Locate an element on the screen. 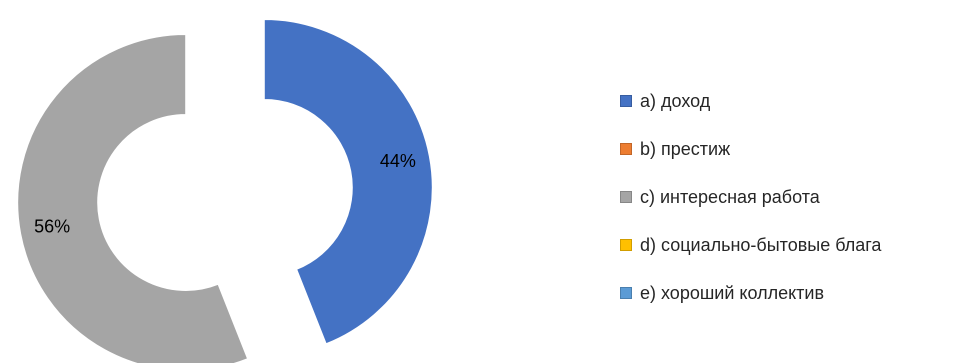  legend-item-good-team: e) хороший коллектив is located at coordinates (750, 293).